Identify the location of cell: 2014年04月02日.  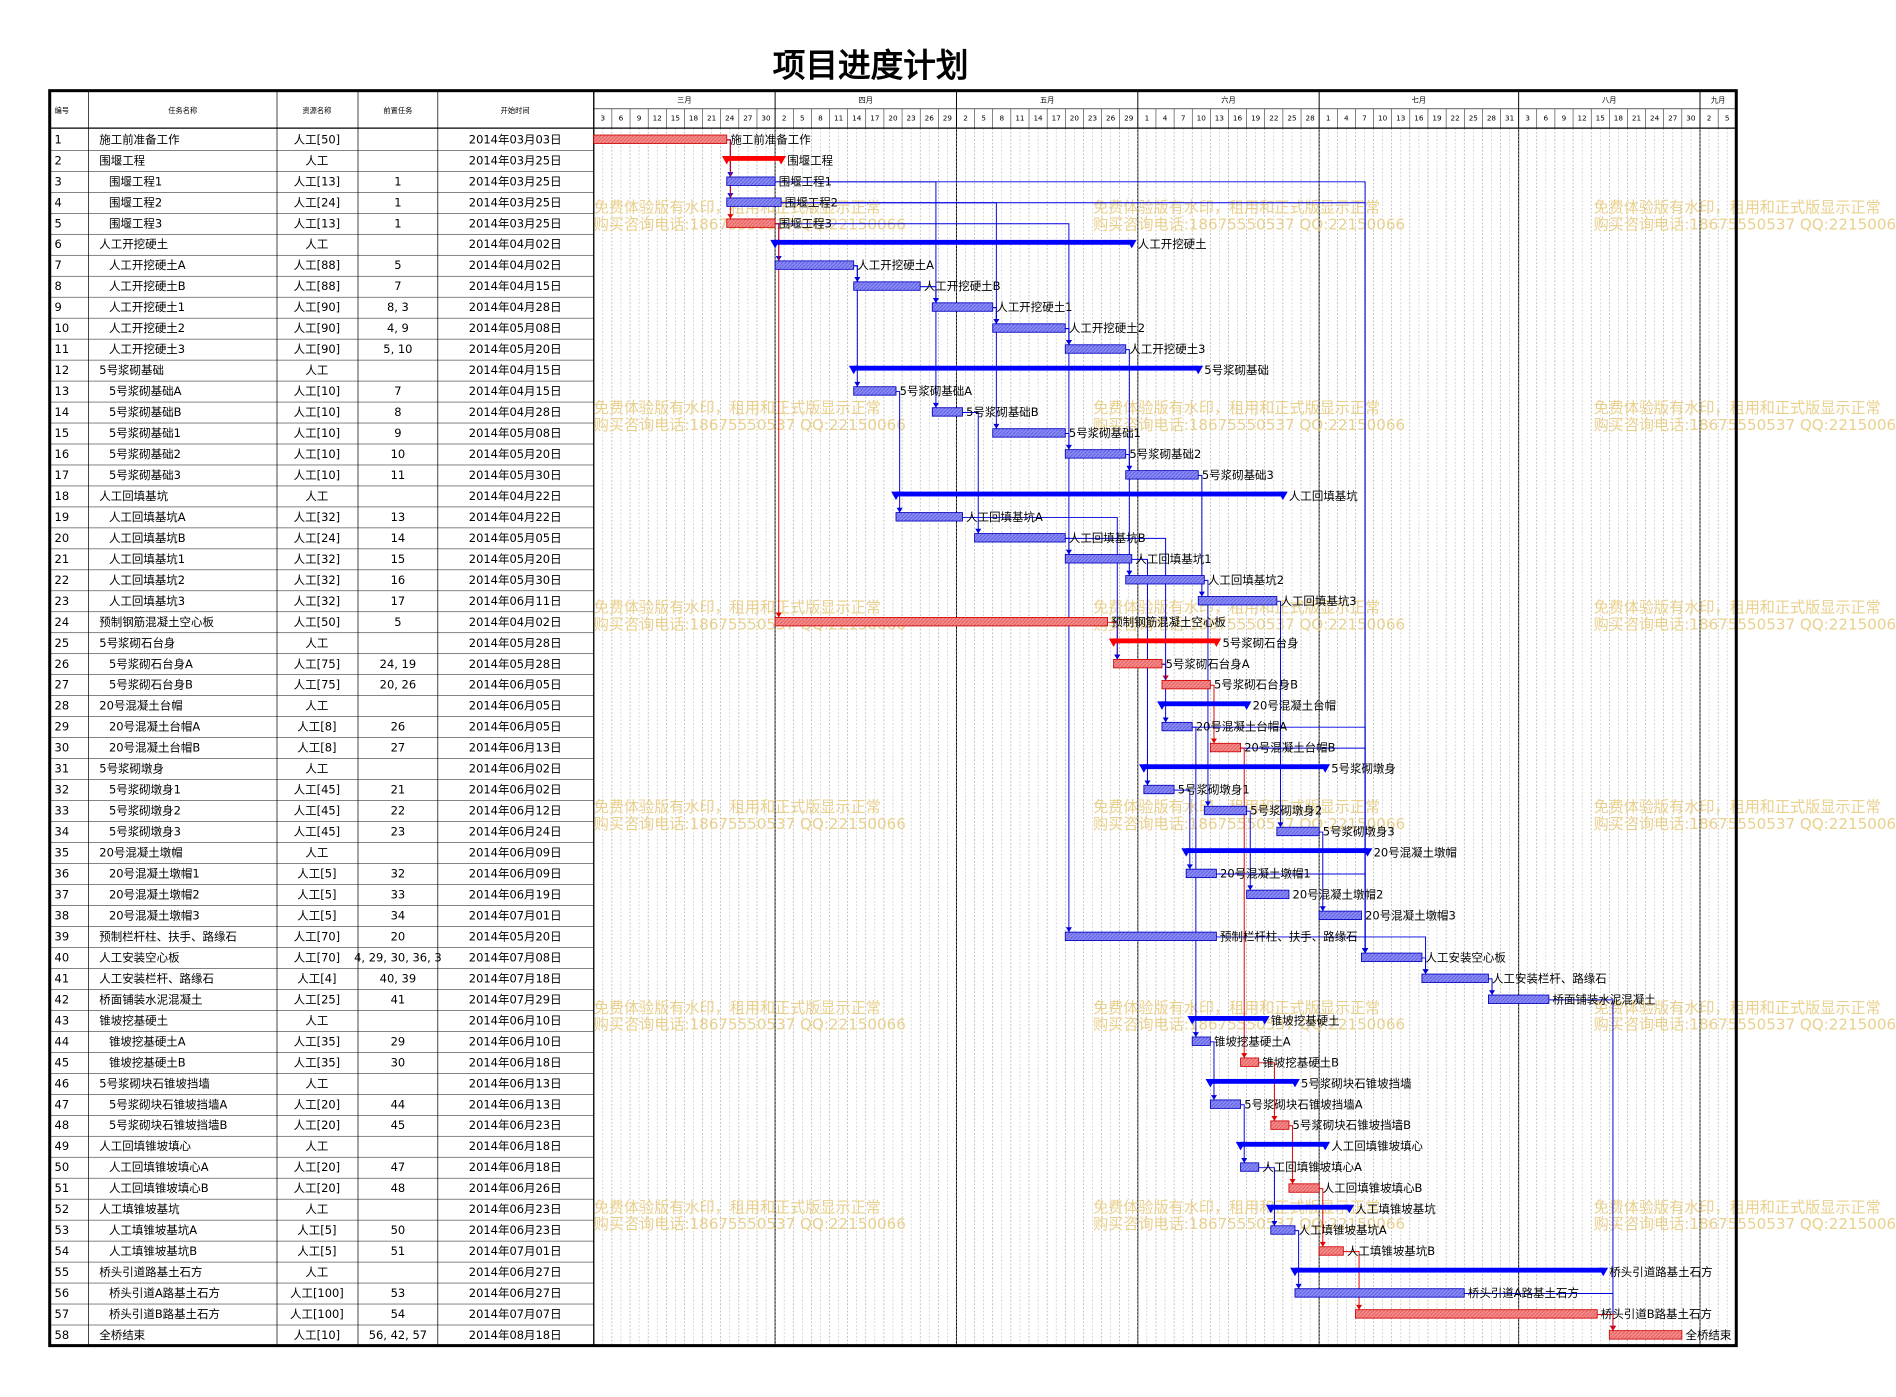
(515, 265).